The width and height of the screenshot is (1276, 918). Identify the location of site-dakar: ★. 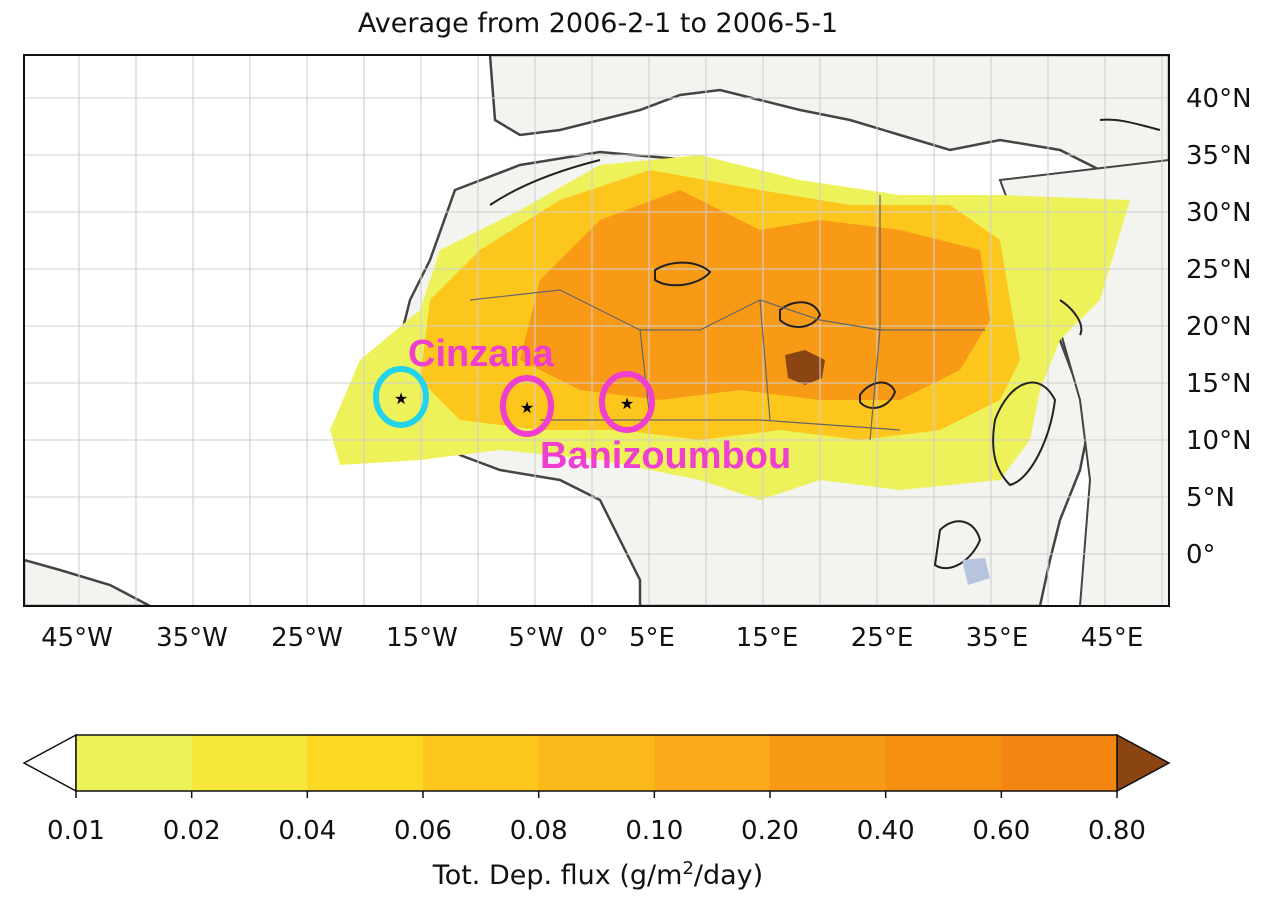
(401, 397).